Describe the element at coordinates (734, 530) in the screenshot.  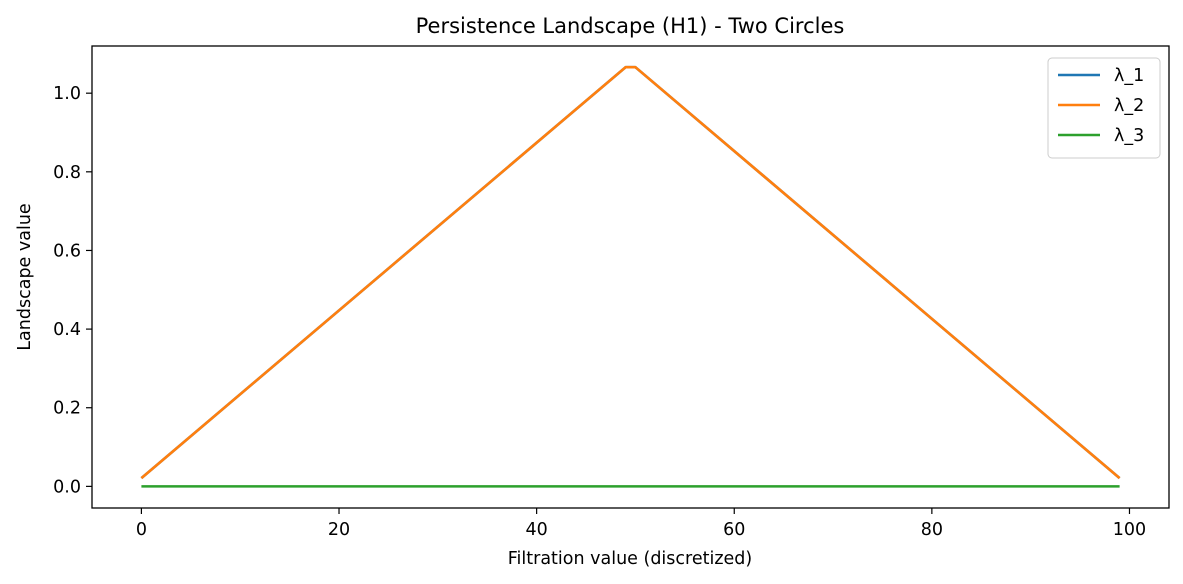
I see `x-tick-label: 60` at that location.